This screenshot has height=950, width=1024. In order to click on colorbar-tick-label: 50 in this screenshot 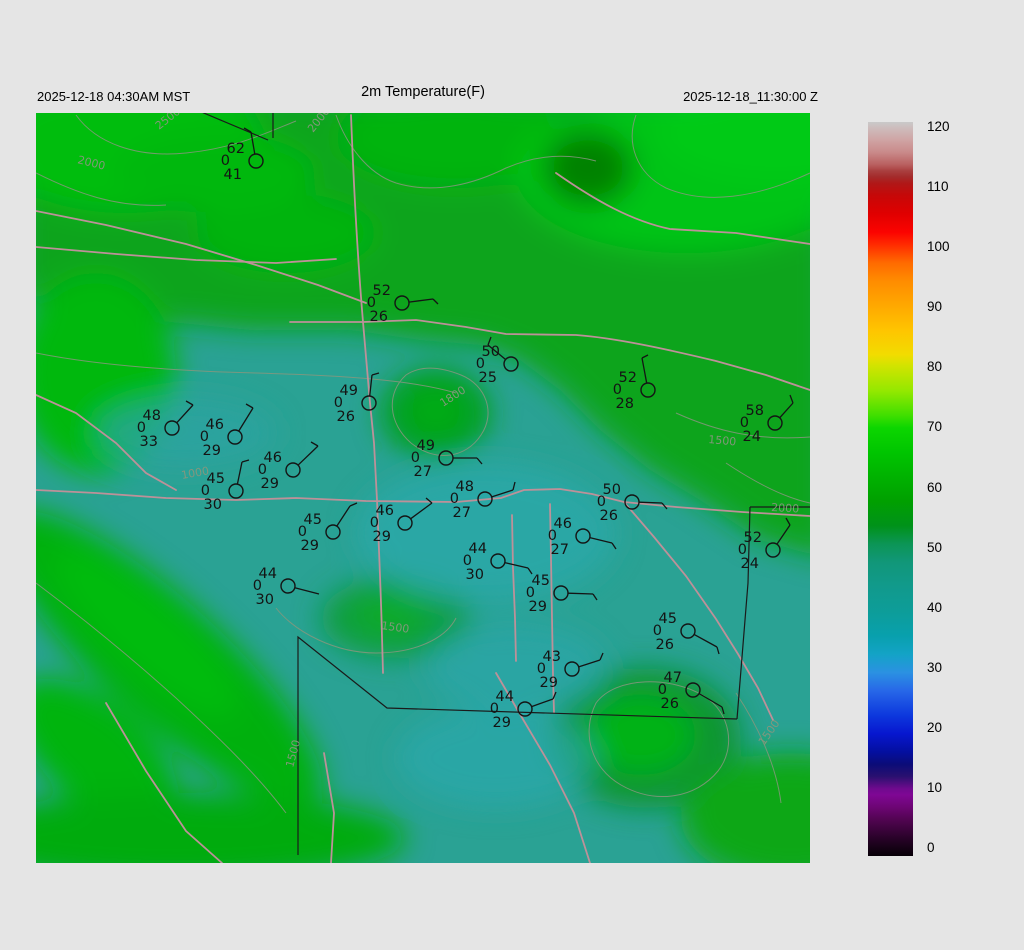, I will do `click(935, 547)`.